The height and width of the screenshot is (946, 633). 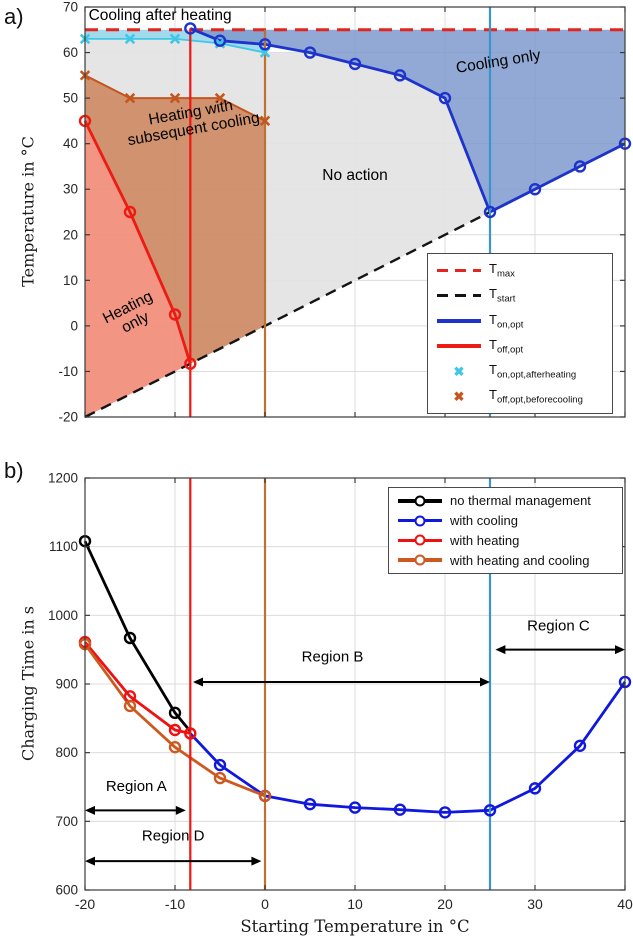 I want to click on legend-label-tstart: Tstart, so click(x=502, y=296).